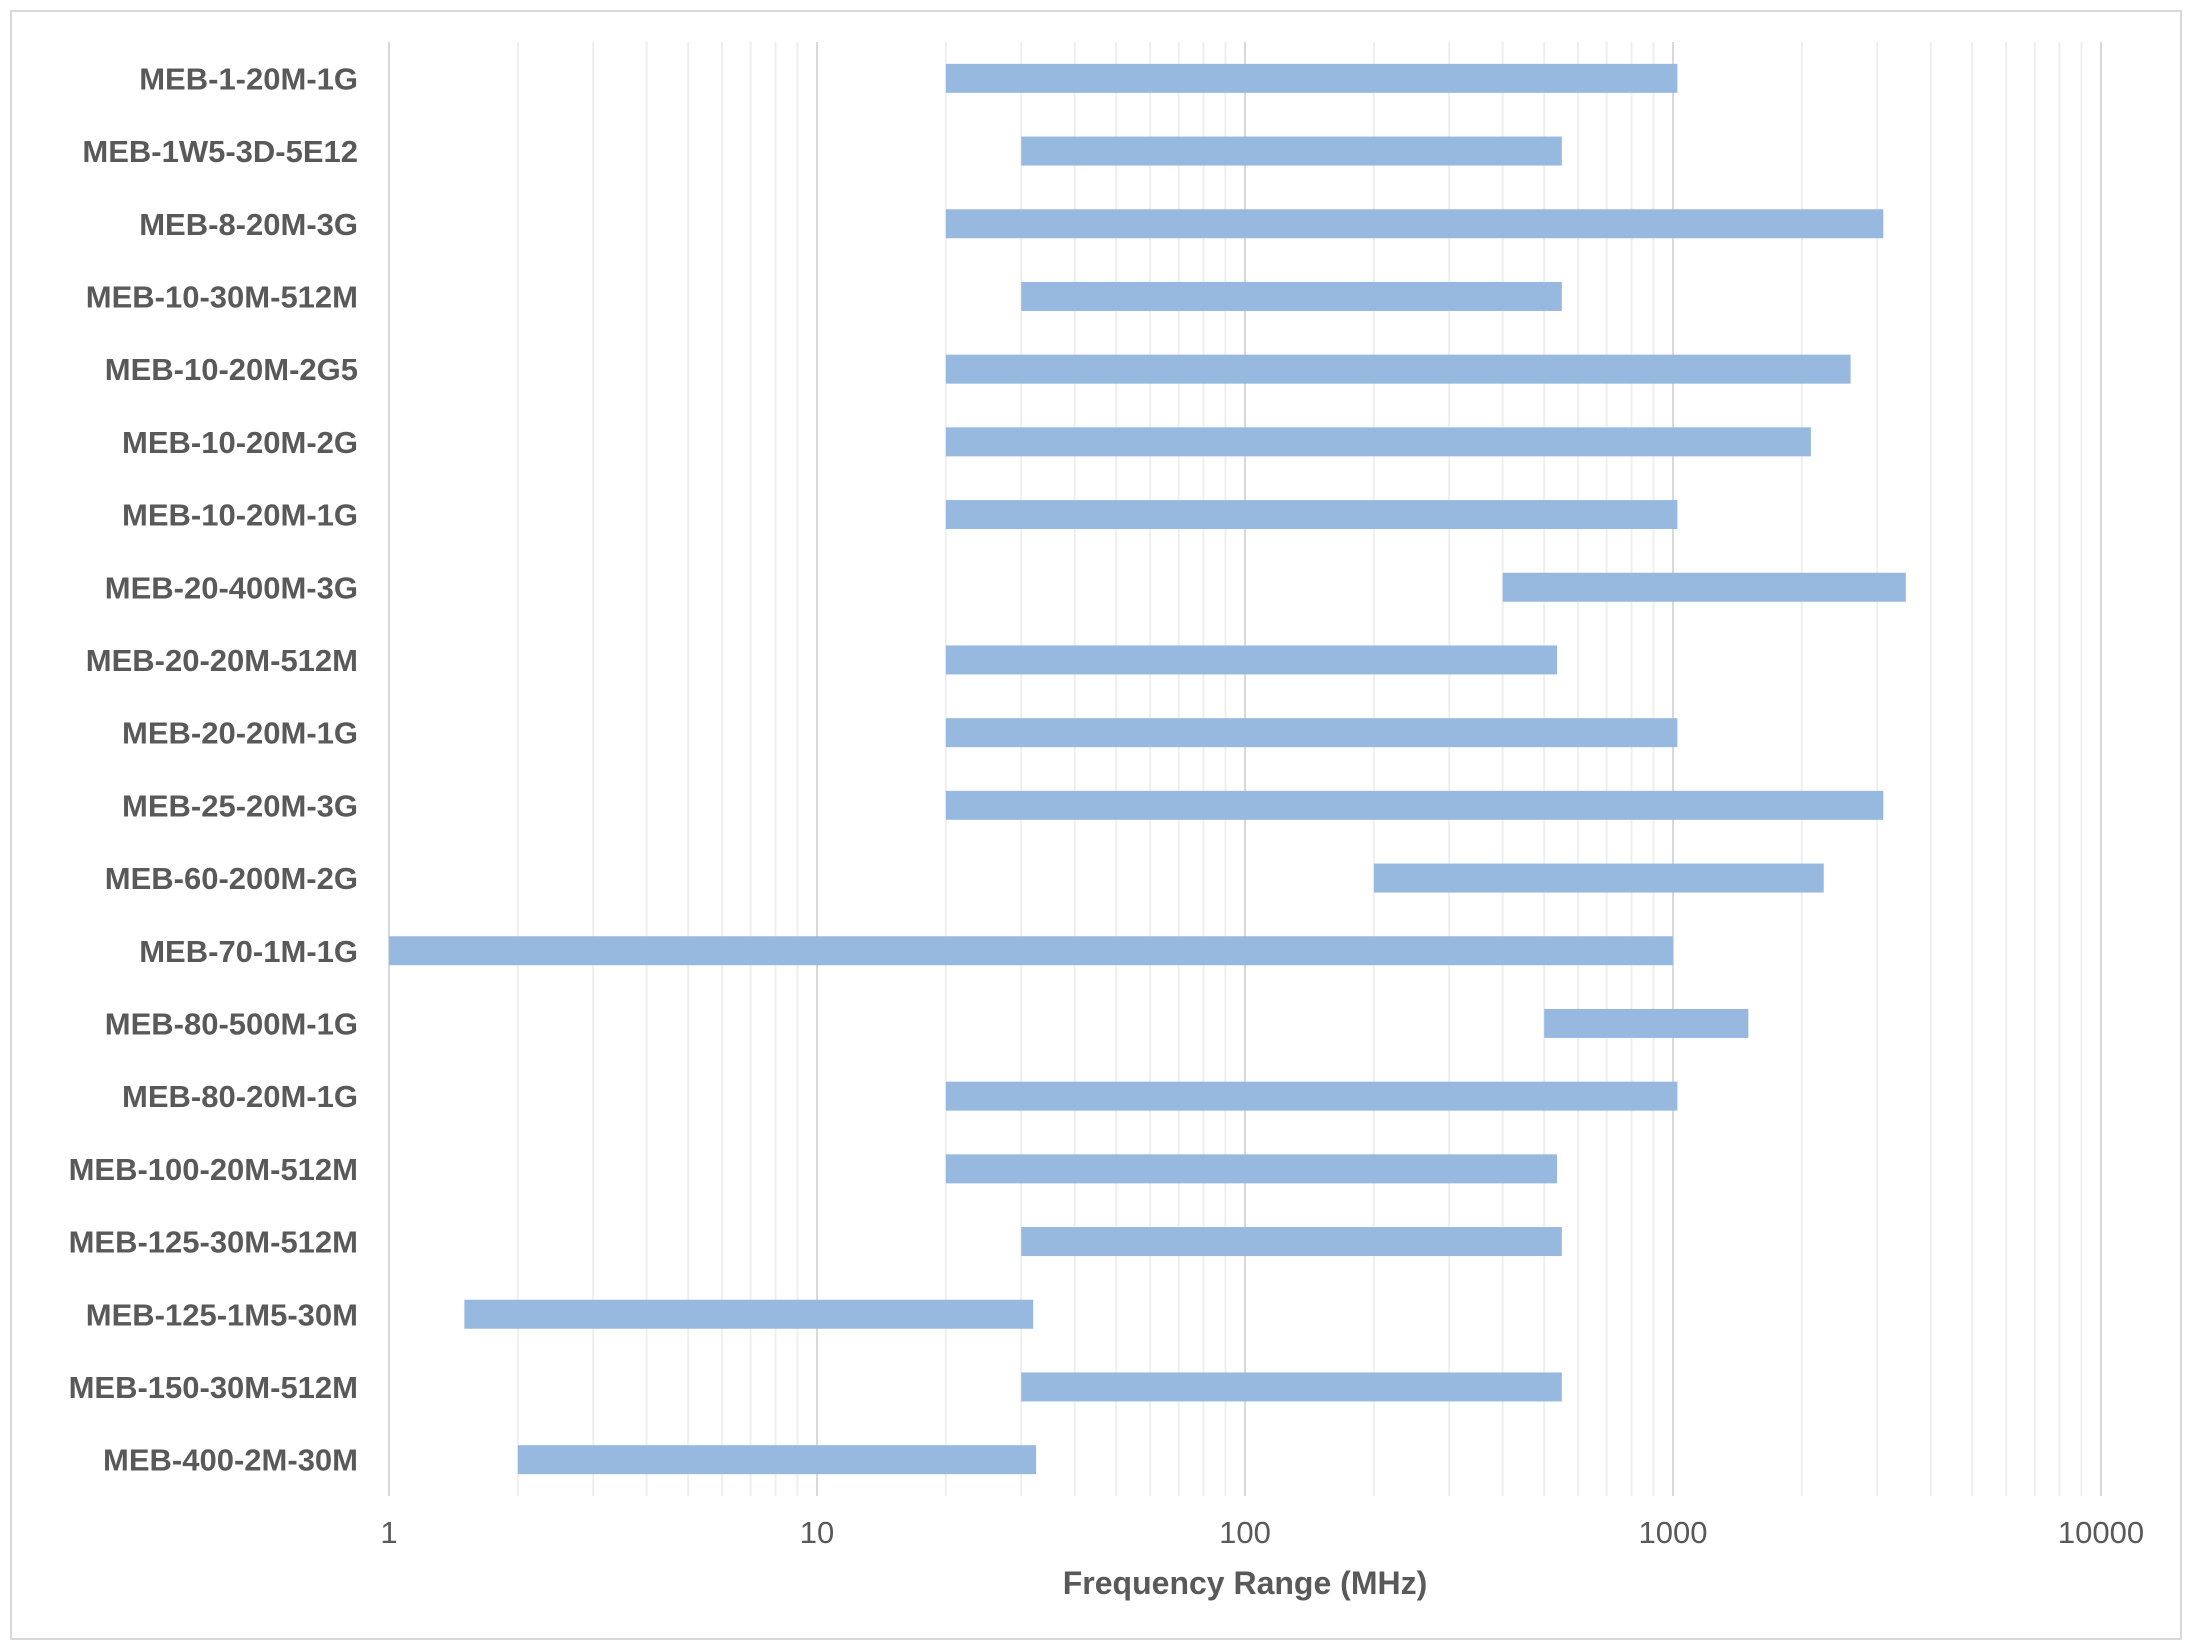 The width and height of the screenshot is (2194, 1652). What do you see at coordinates (248, 951) in the screenshot?
I see `category-label: MEB-70-1M-1G` at bounding box center [248, 951].